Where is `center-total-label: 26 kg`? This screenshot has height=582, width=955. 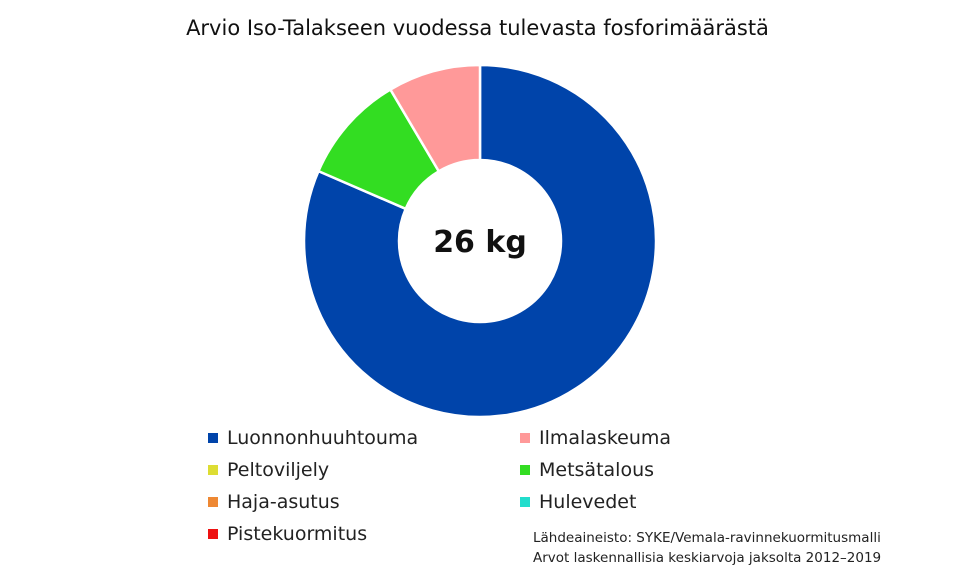
center-total-label: 26 kg is located at coordinates (480, 242).